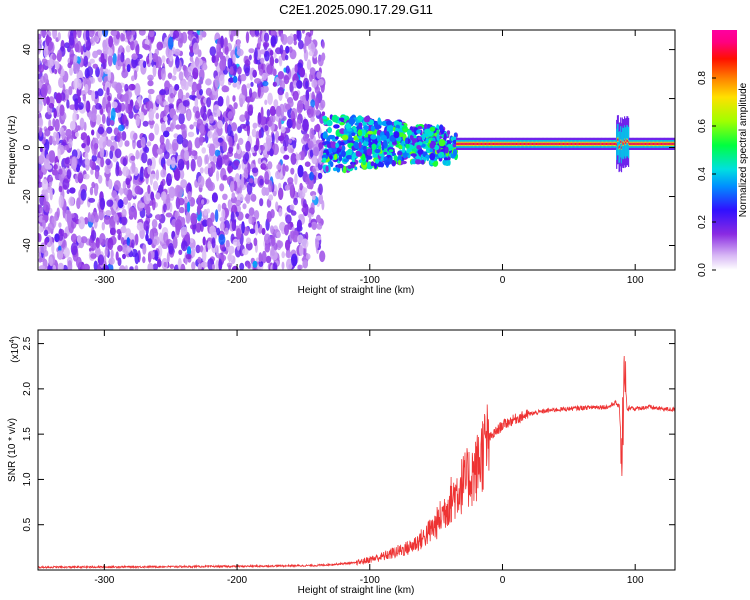 The width and height of the screenshot is (750, 600). Describe the element at coordinates (27, 99) in the screenshot. I see `y-tick-label: 20` at that location.